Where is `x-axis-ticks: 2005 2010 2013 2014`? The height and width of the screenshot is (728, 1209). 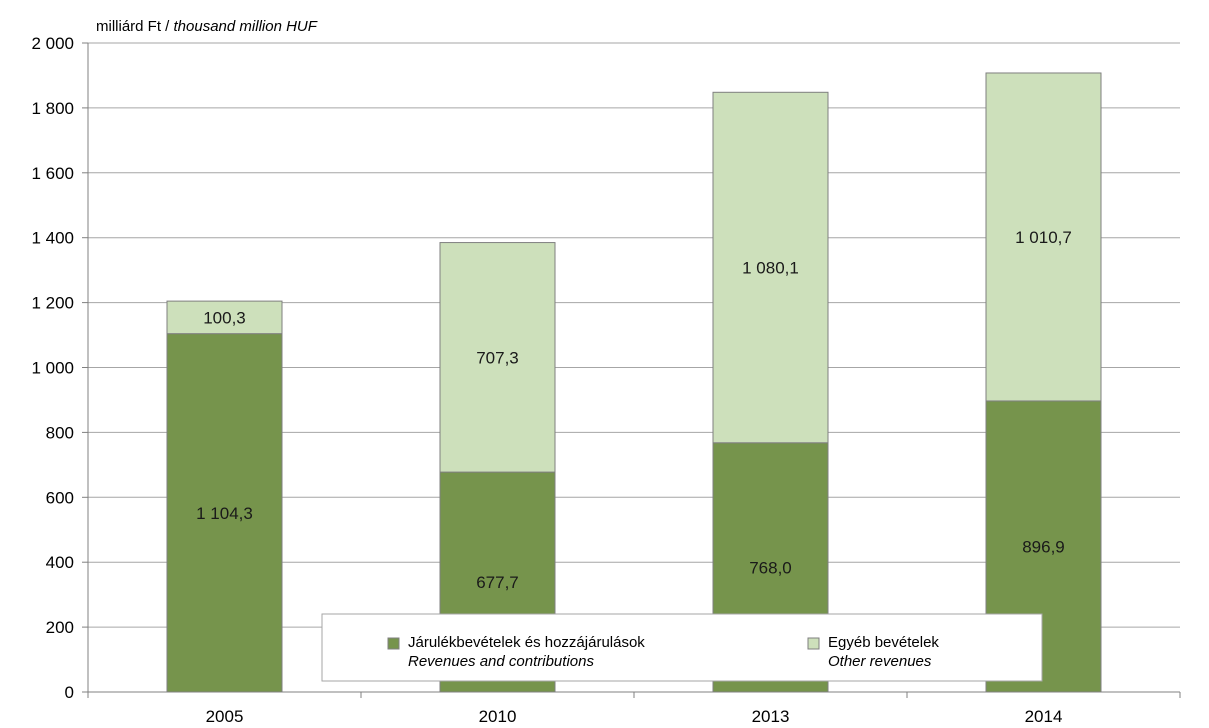
x-axis-ticks: 2005 2010 2013 2014 is located at coordinates (634, 709).